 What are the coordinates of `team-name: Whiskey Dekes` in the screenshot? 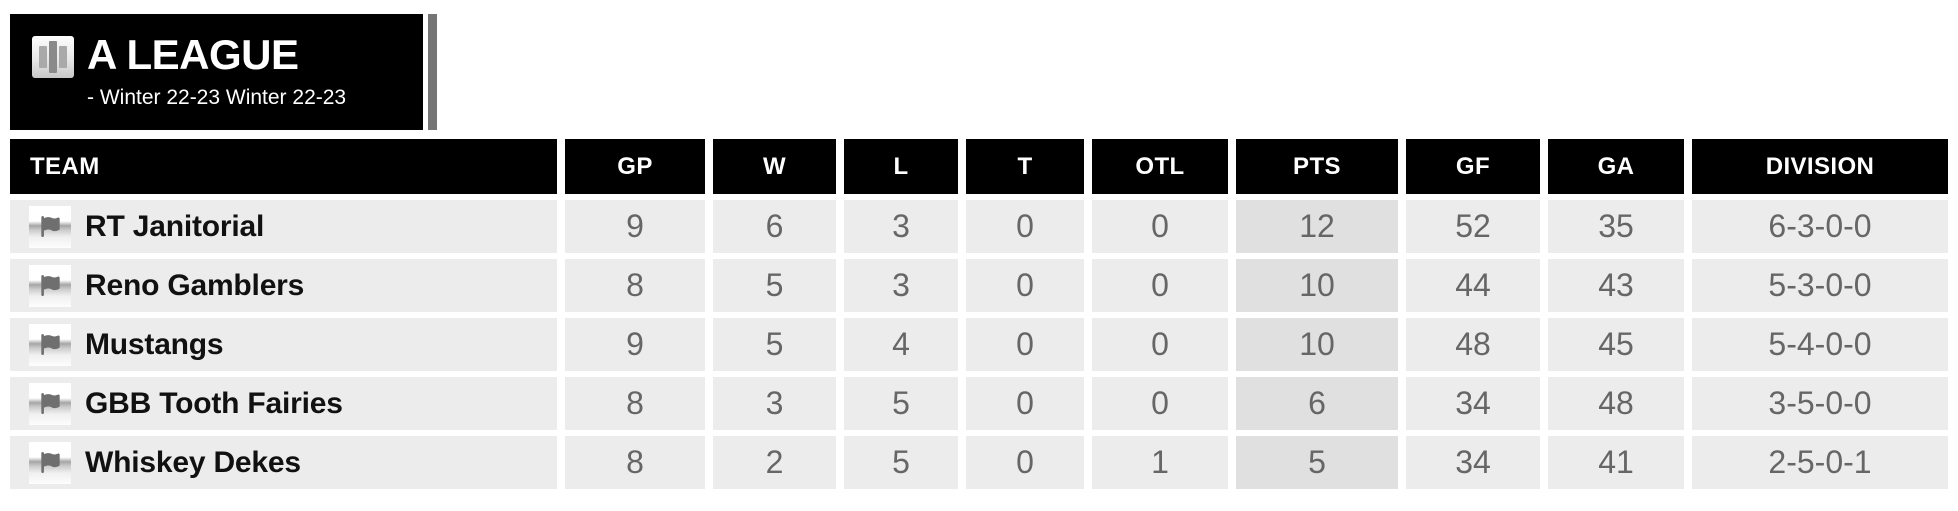 It's located at (193, 462).